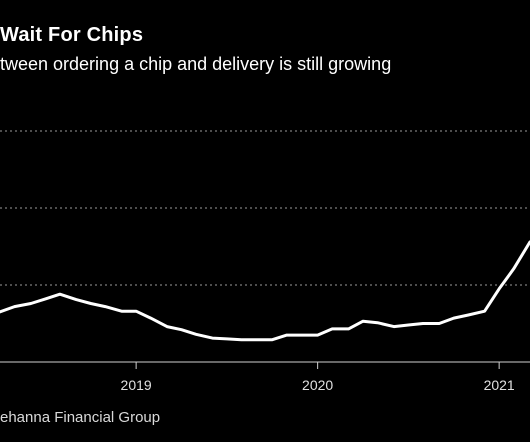  I want to click on x-axis-ticks: 2019 2020 2021, so click(318, 377).